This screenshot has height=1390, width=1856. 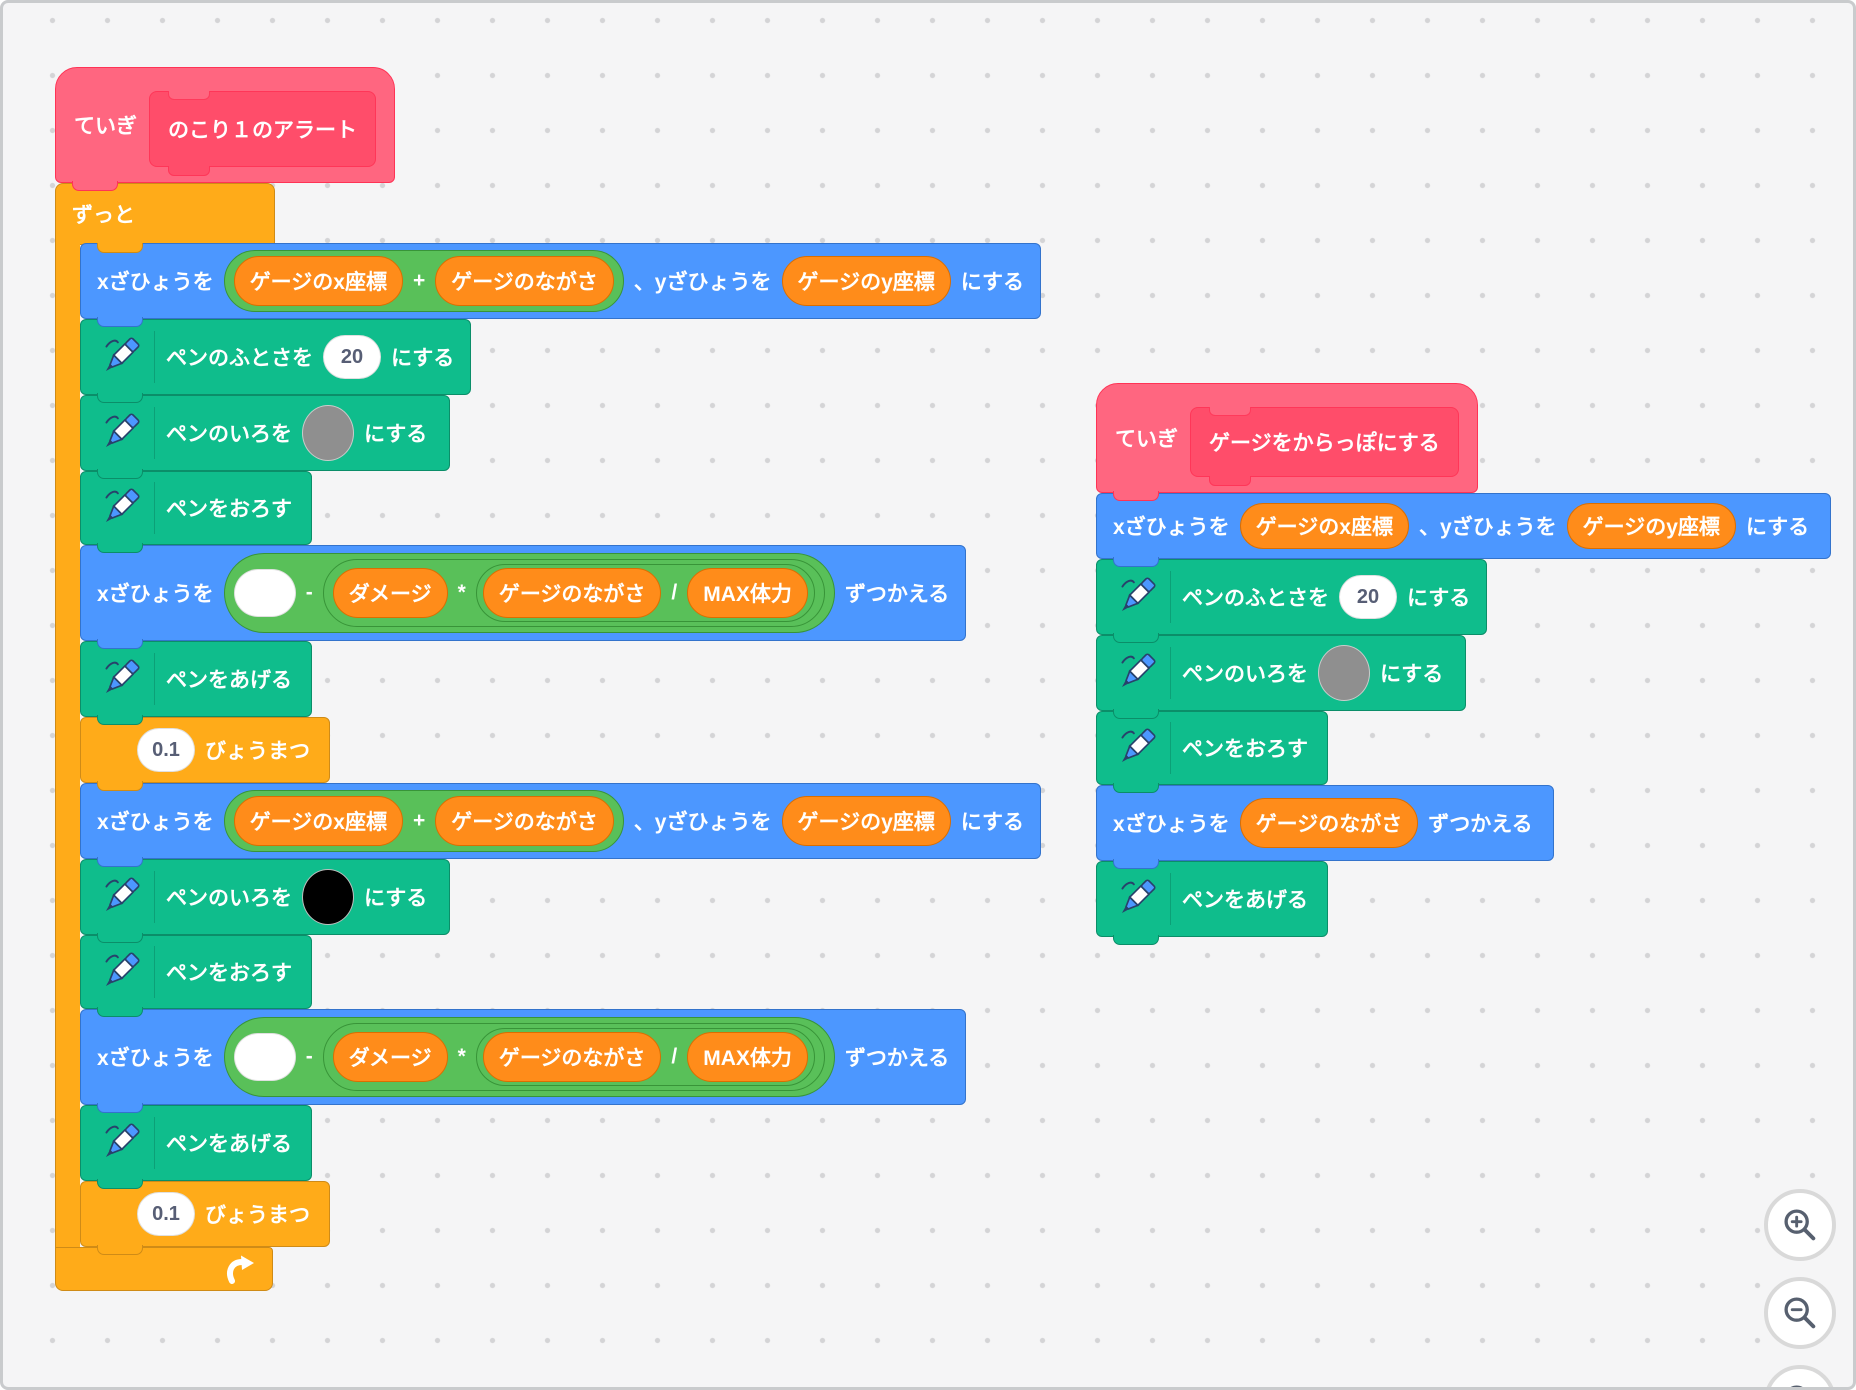 What do you see at coordinates (67, 745) in the screenshot?
I see `forever-block-wall` at bounding box center [67, 745].